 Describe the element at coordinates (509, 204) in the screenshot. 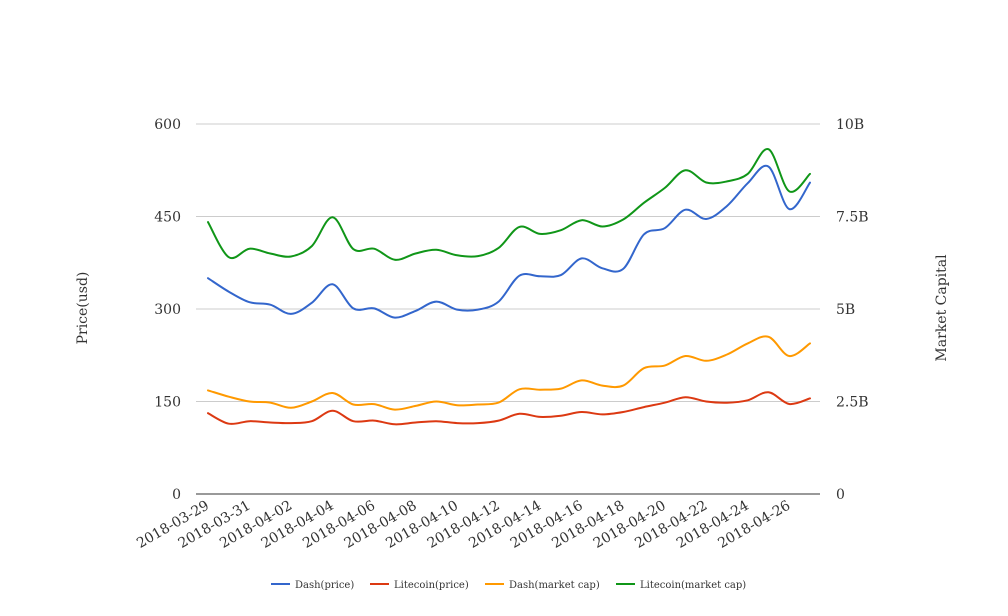

I see `series-line-litecoin-market-cap` at that location.